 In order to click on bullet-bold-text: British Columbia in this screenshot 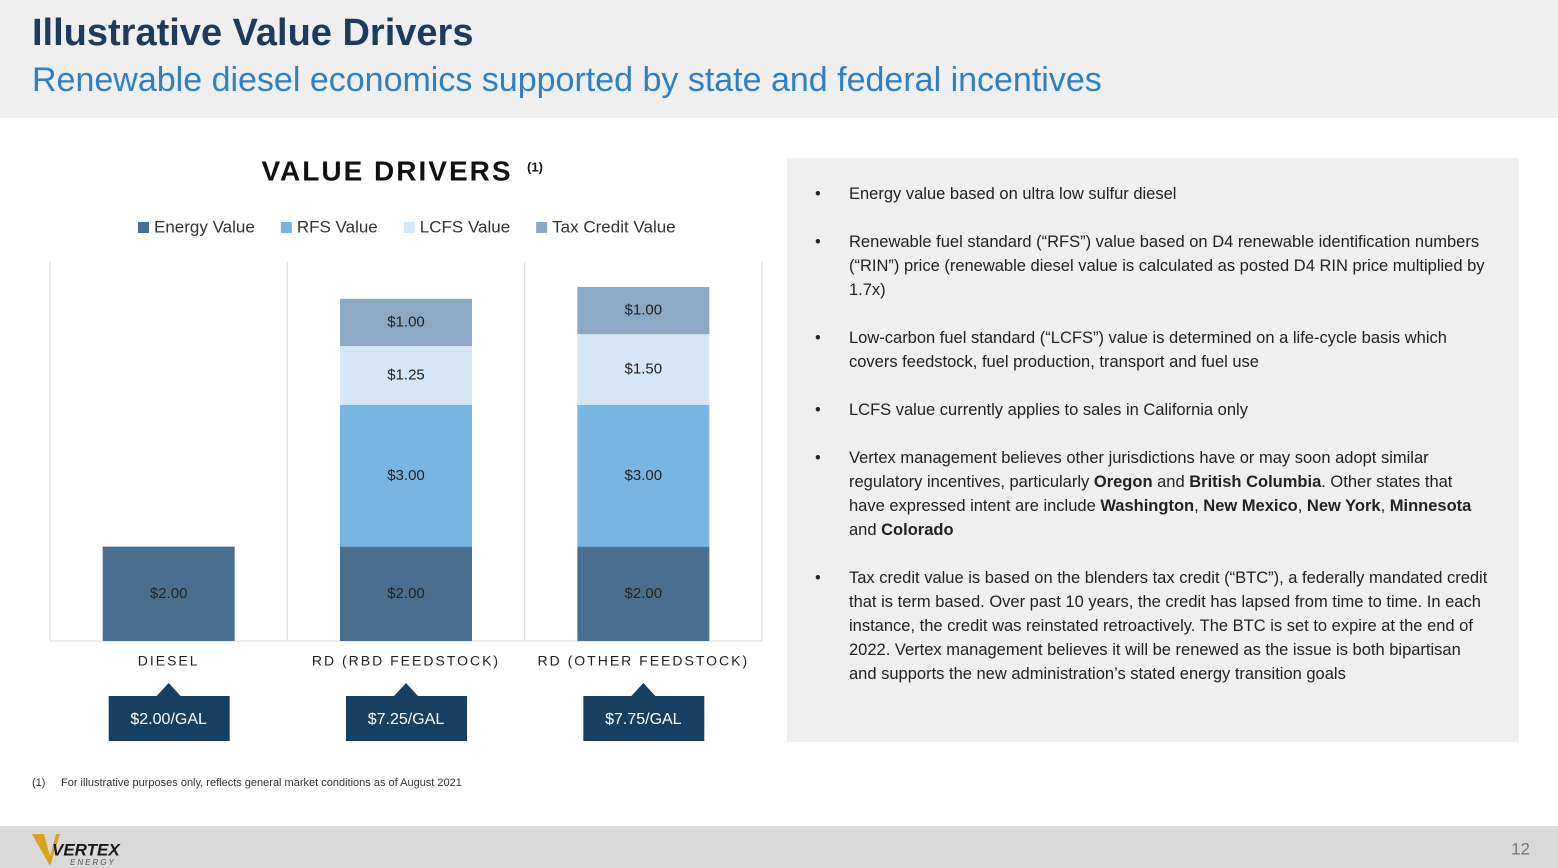, I will do `click(1255, 482)`.